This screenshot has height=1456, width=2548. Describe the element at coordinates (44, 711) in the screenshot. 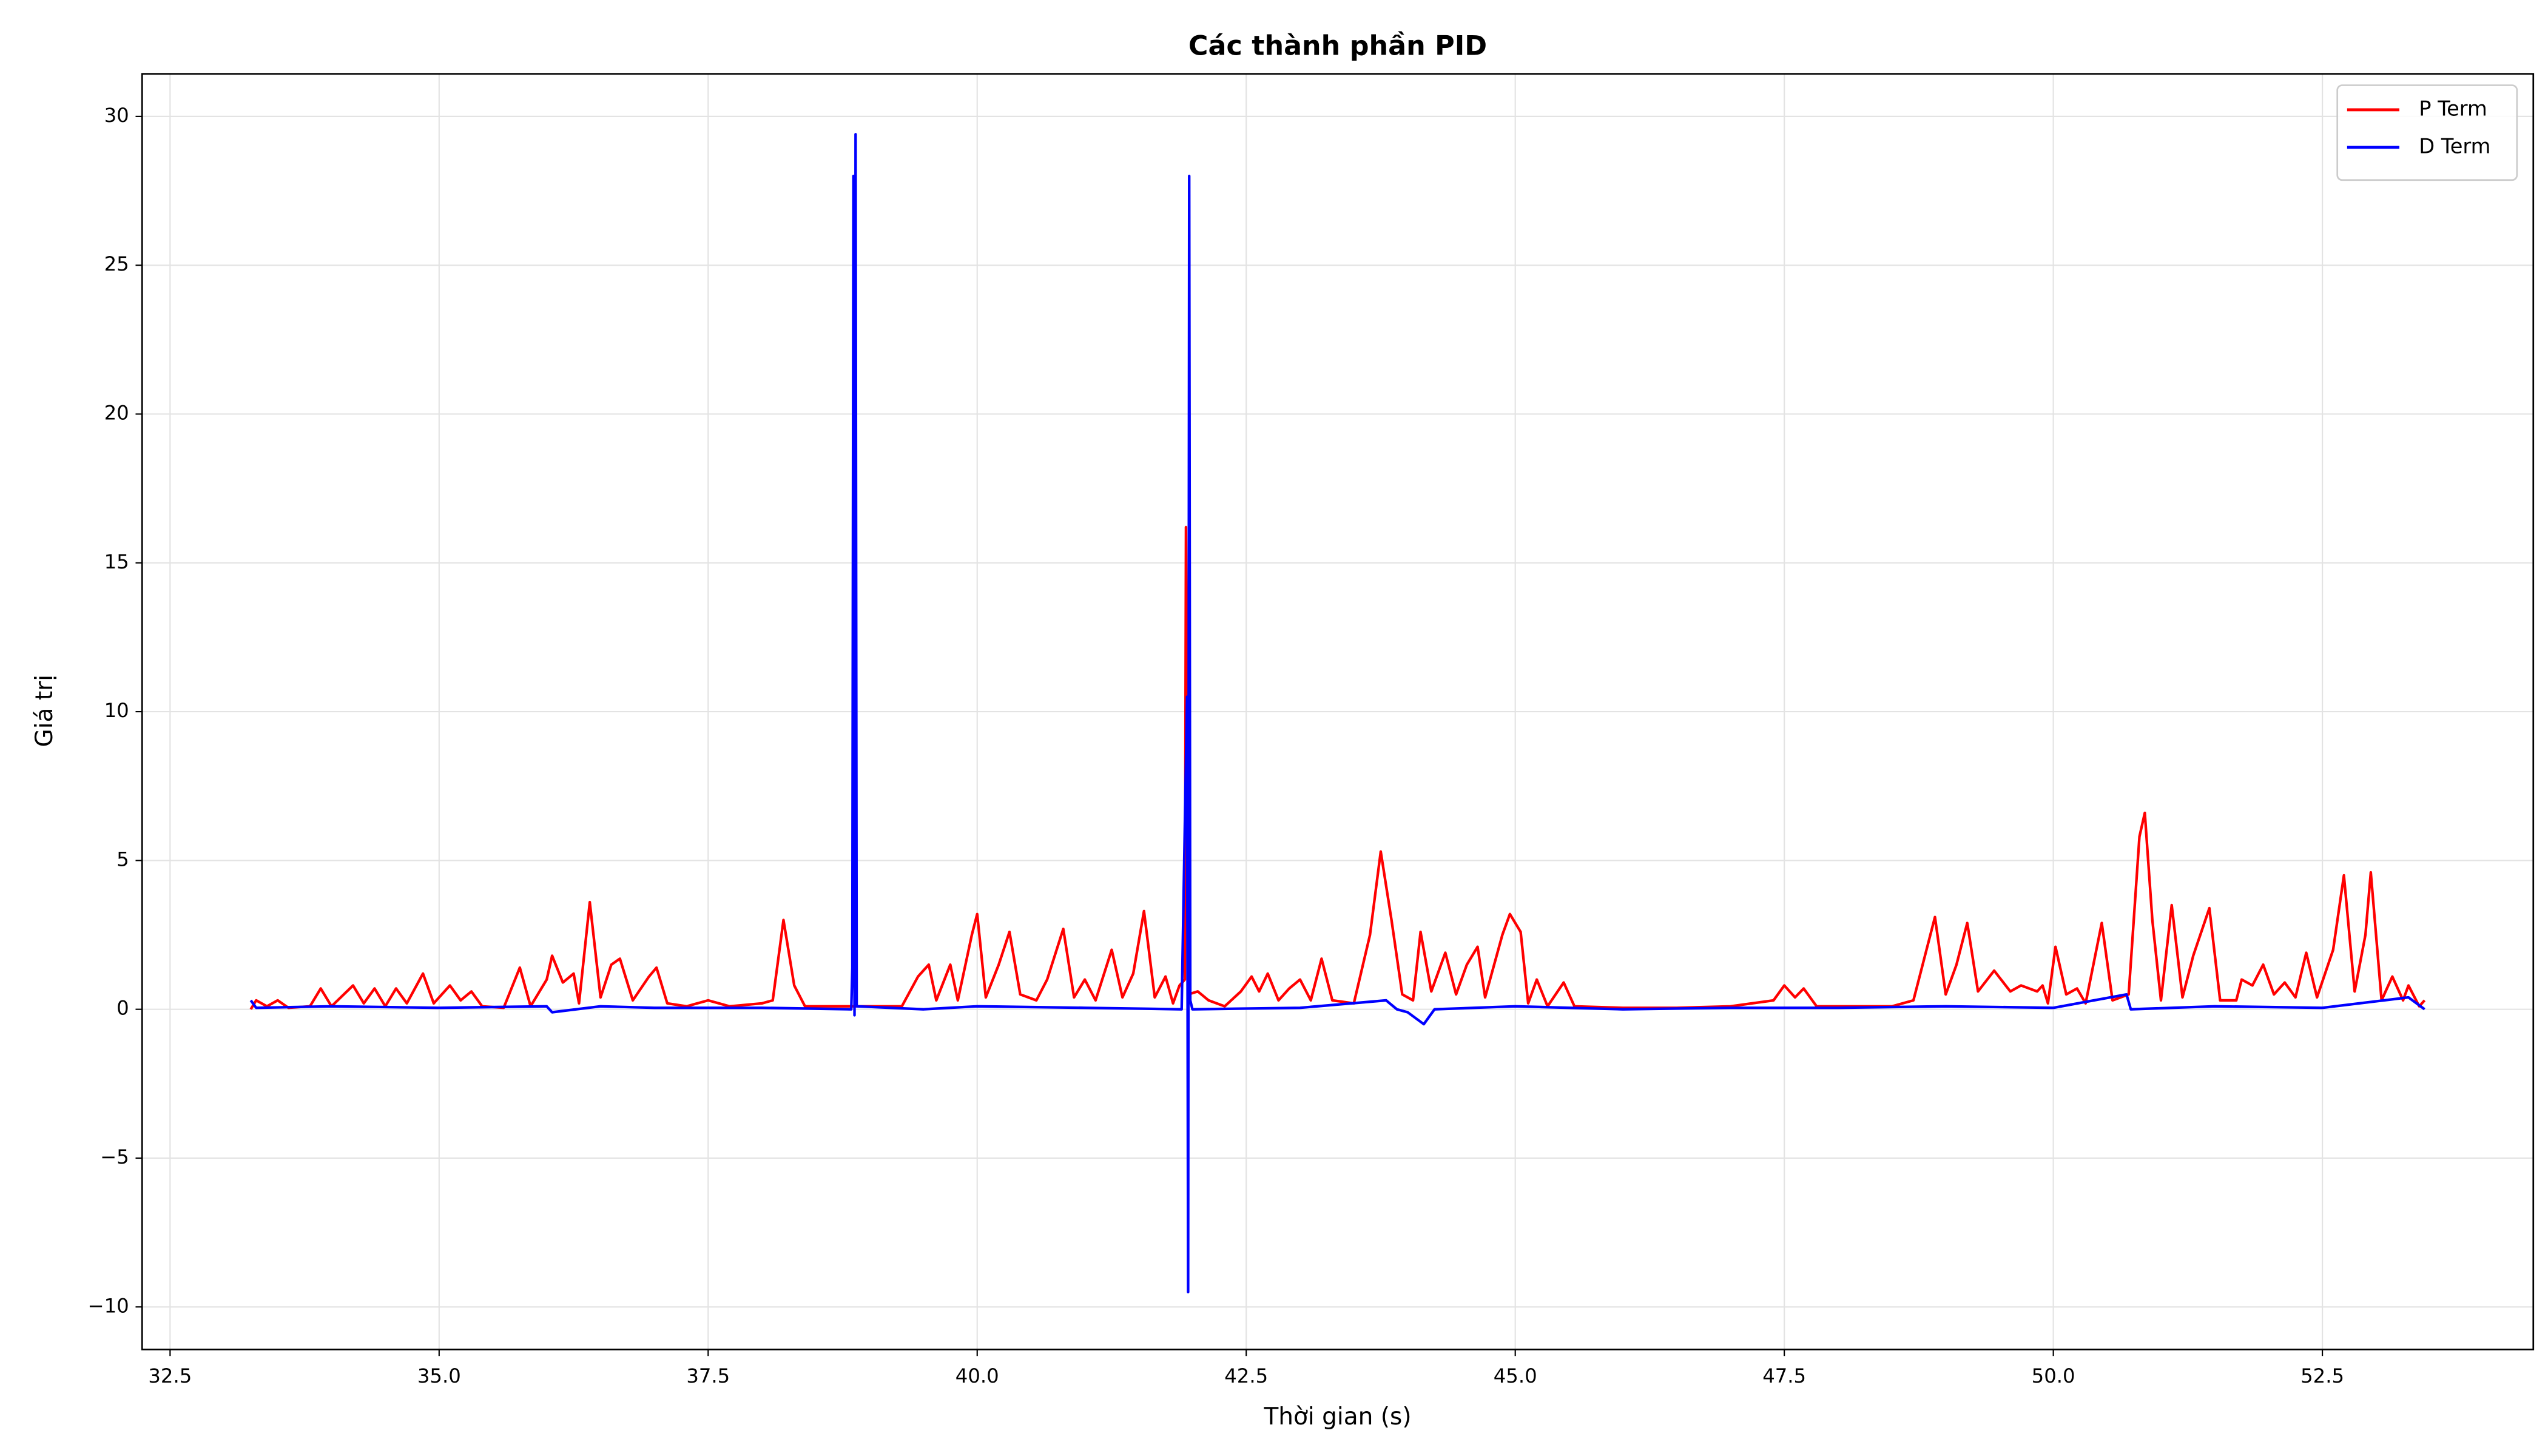

I see `y-axis-label: Giá trị` at that location.